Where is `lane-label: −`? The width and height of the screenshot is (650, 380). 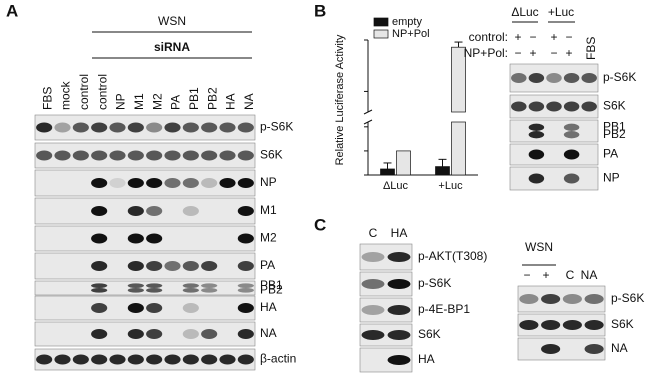
lane-label: − is located at coordinates (526, 275).